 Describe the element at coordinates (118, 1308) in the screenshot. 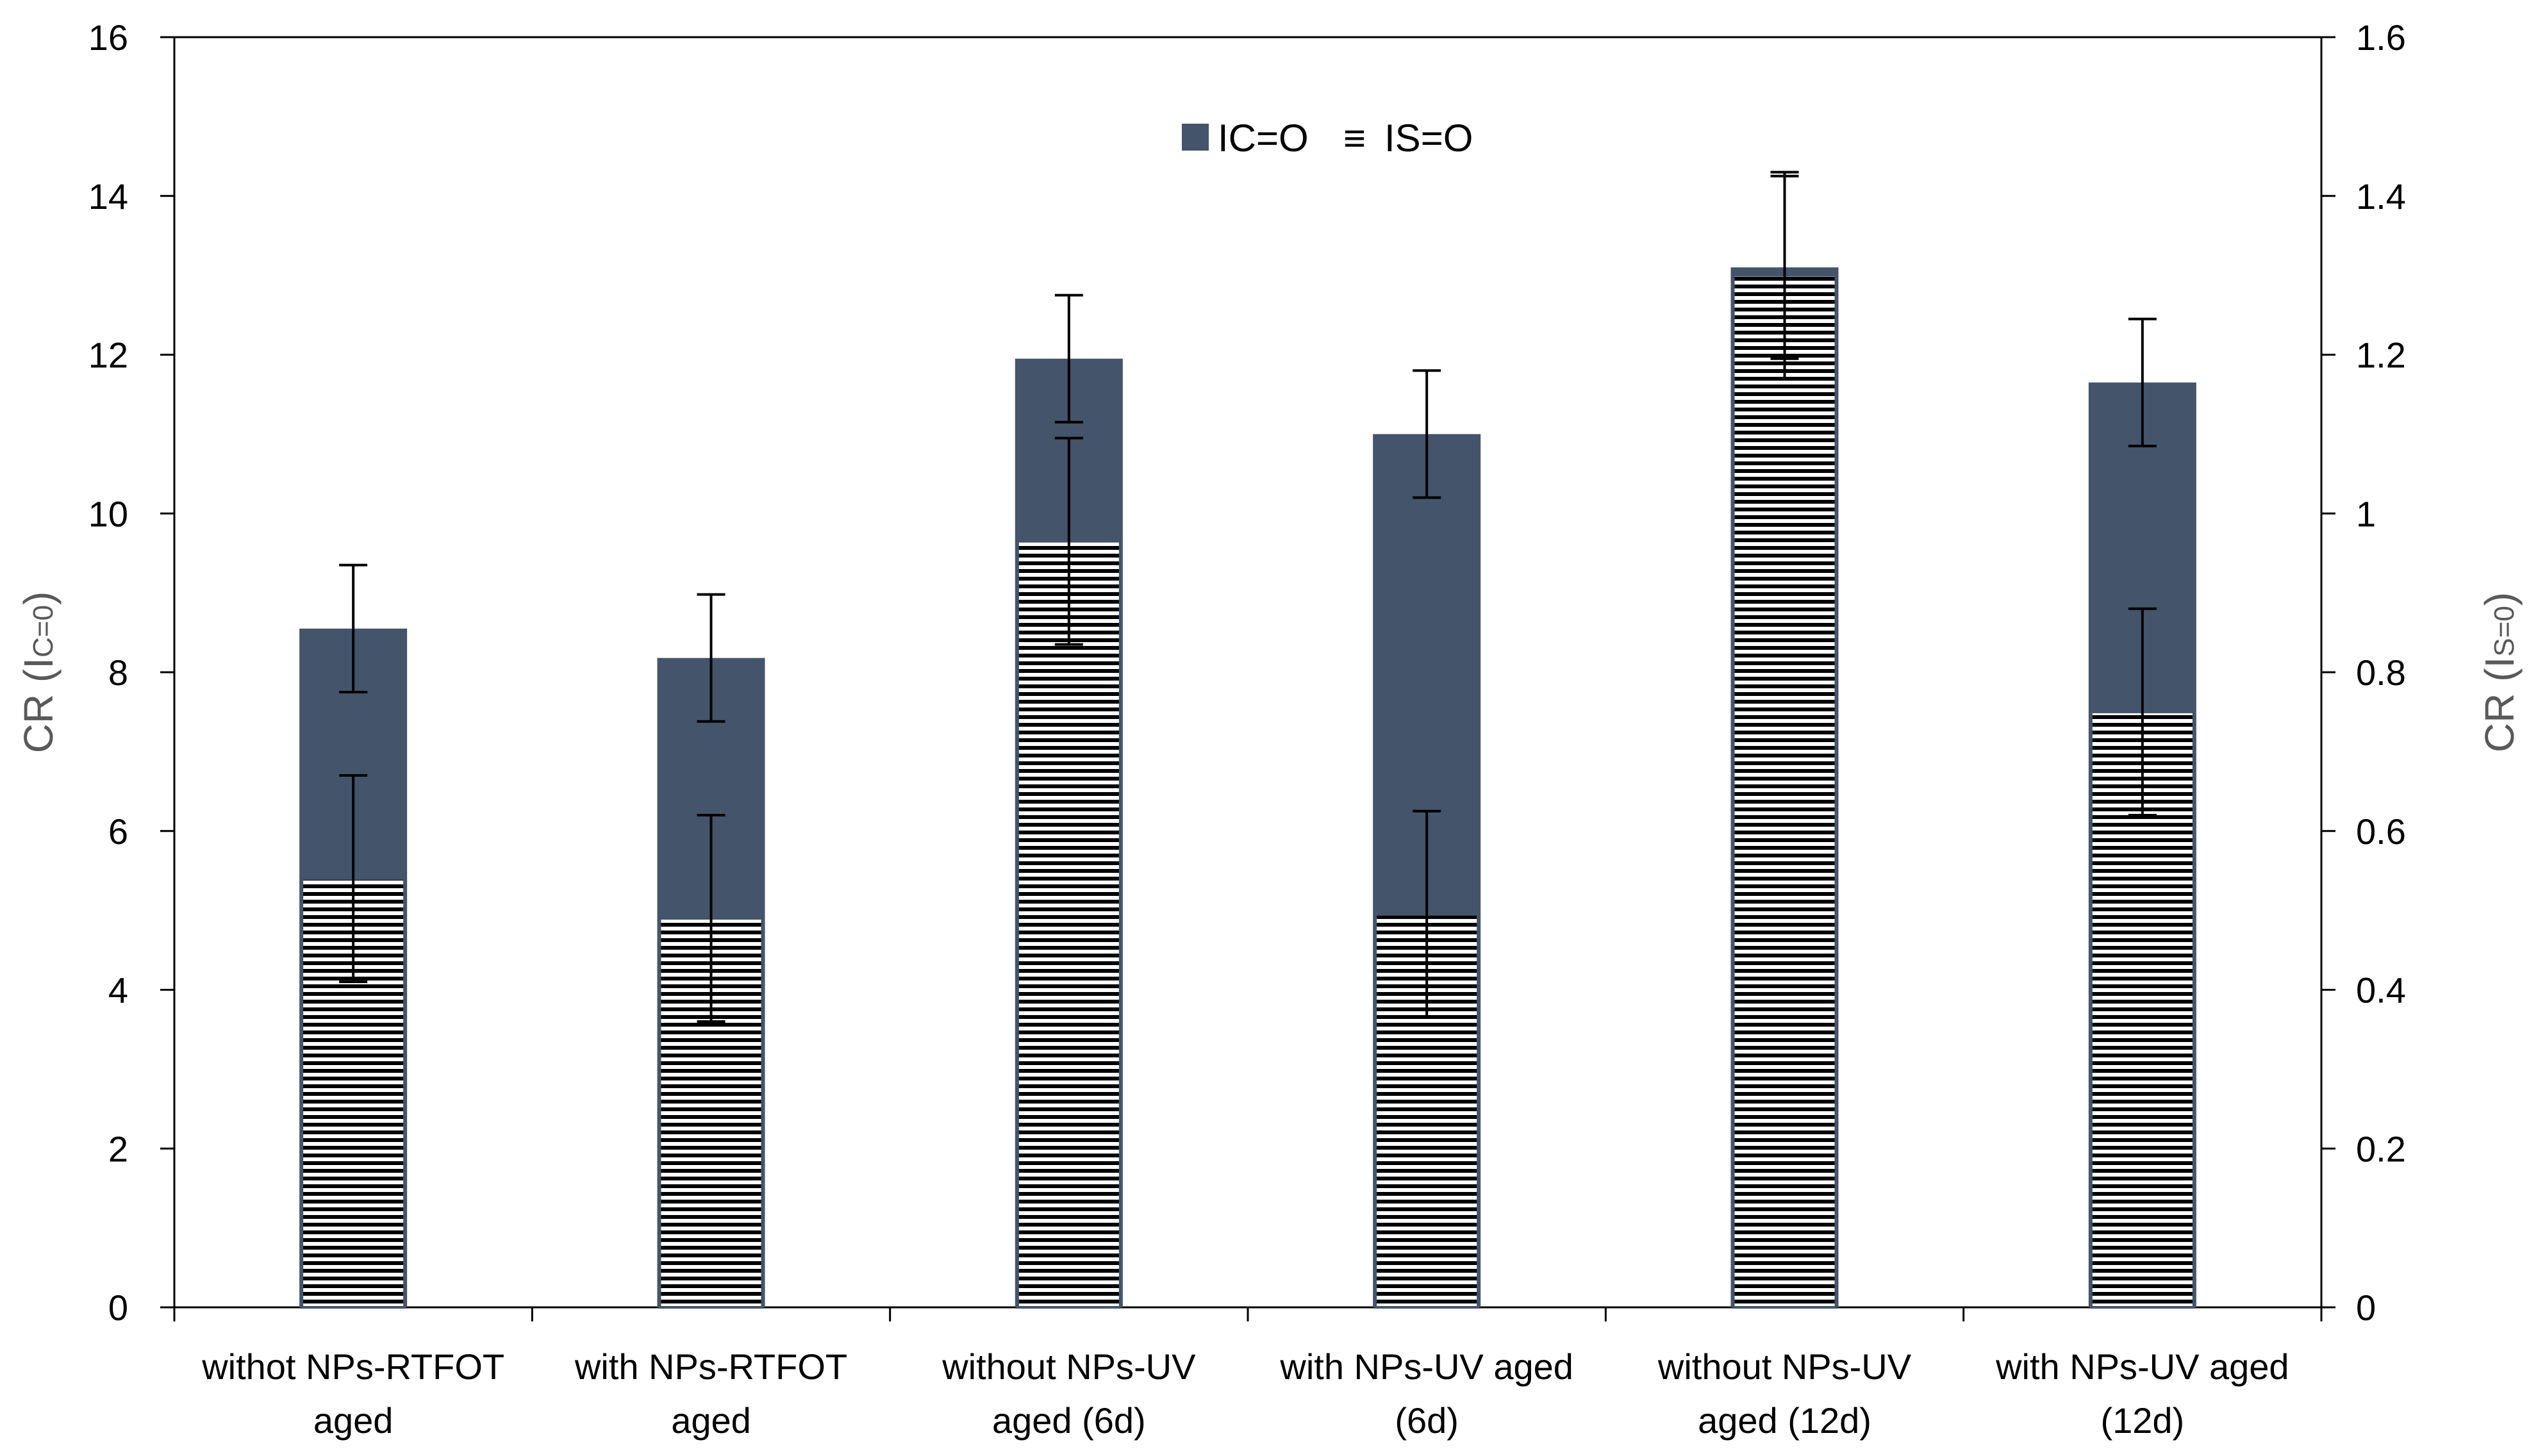

I see `left-axis-tick-label: 0` at that location.